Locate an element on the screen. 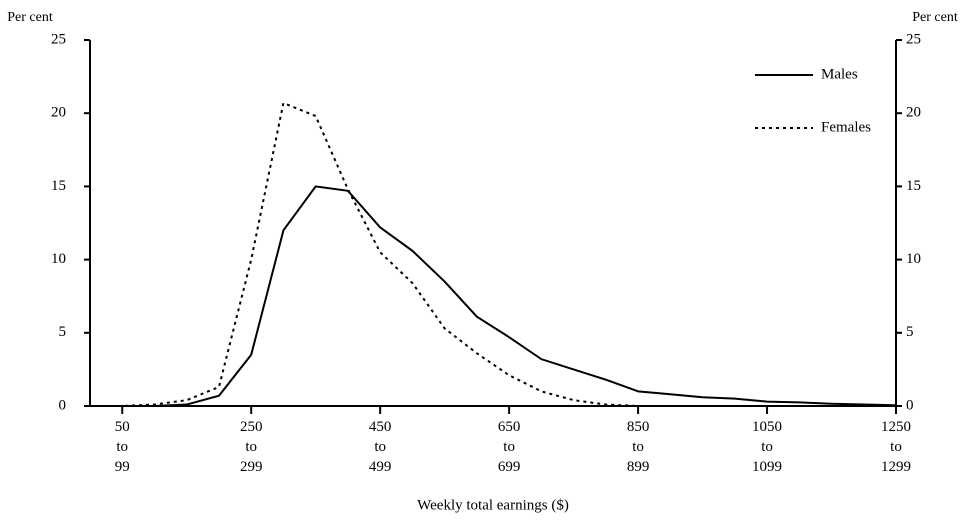 The width and height of the screenshot is (977, 521). y2-tick-label: 0 is located at coordinates (910, 405).